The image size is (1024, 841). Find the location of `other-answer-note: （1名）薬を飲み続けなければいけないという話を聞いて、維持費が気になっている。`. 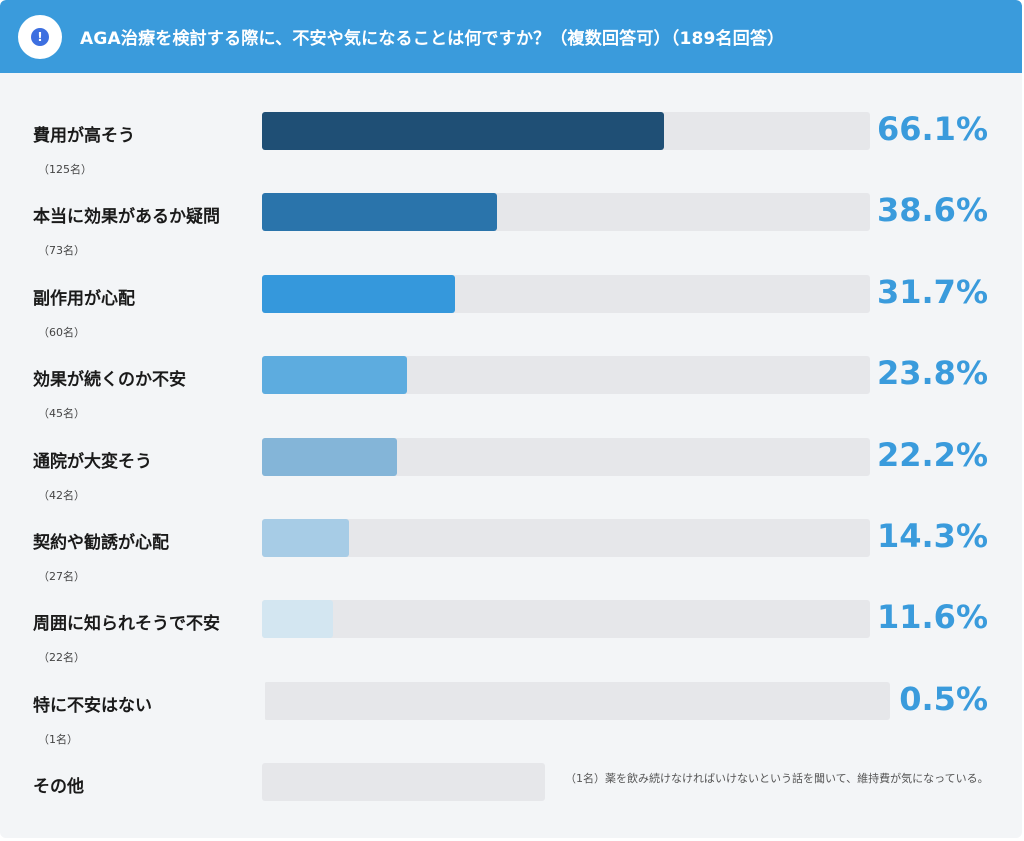

other-answer-note: （1名）薬を飲み続けなければいけないという話を聞いて、維持費が気になっている。 is located at coordinates (777, 778).